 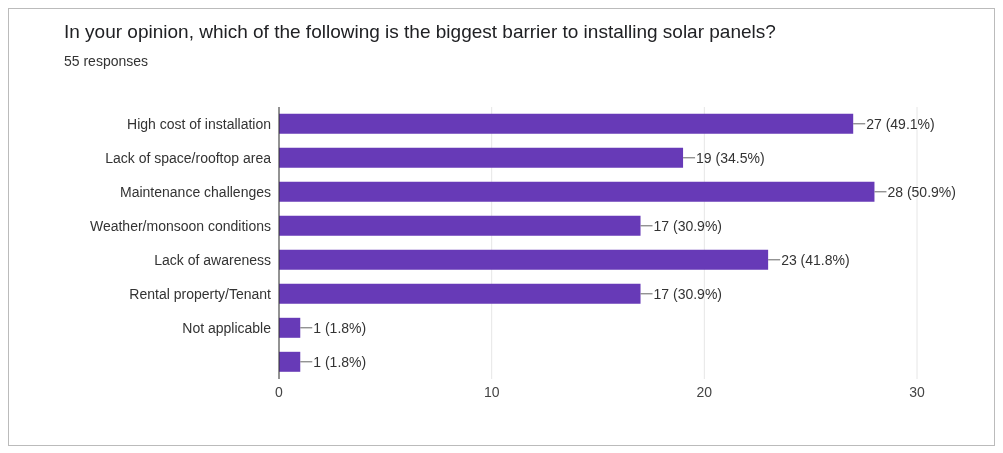 I want to click on data-label: 28 (50.9%), so click(x=921, y=191).